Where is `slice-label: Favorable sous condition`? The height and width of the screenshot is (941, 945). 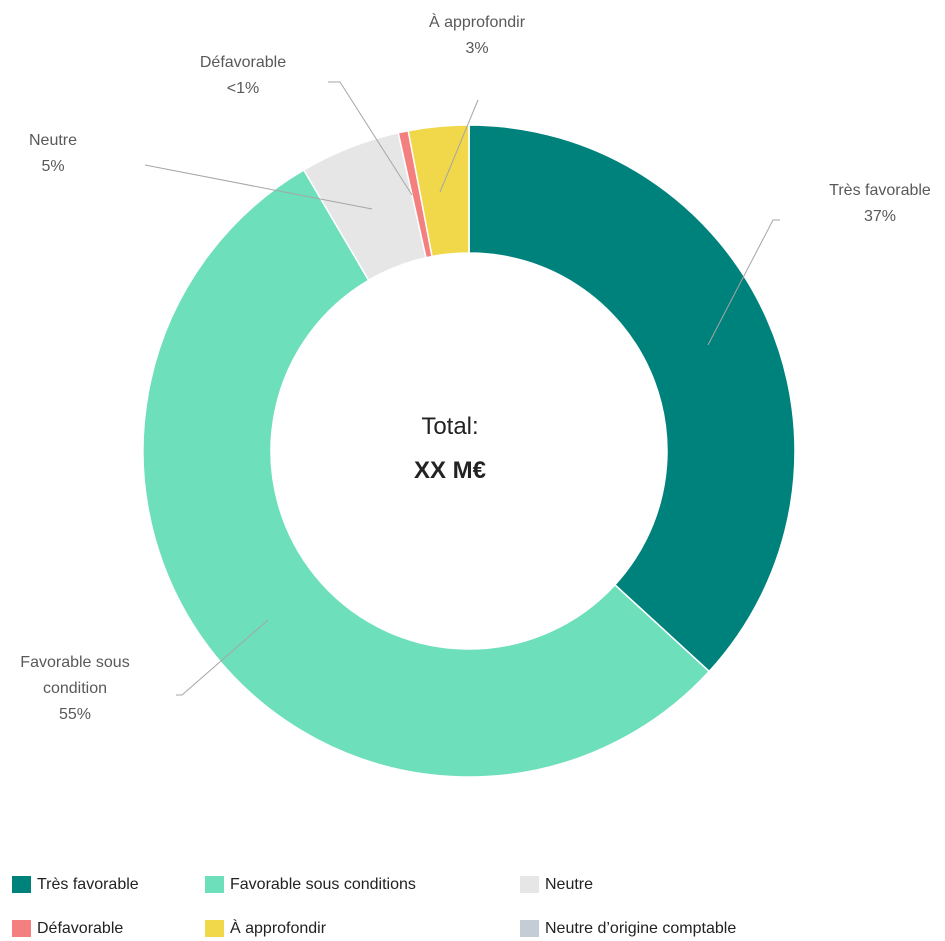 slice-label: Favorable sous condition is located at coordinates (75, 675).